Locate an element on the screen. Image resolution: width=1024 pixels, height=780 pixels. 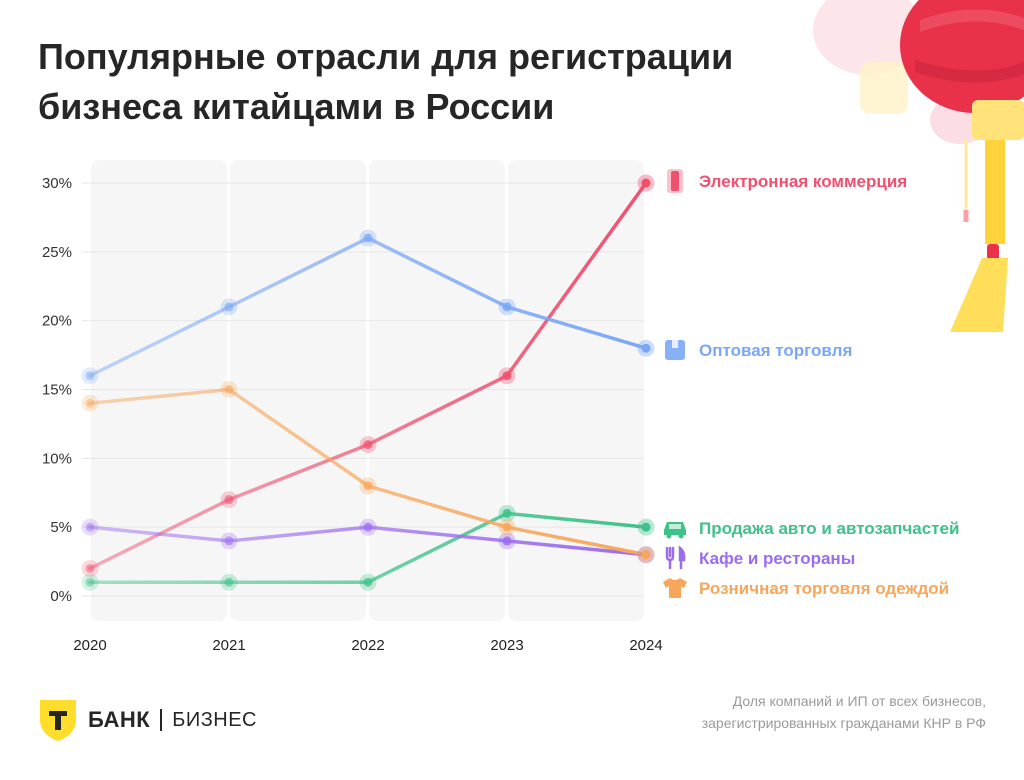
y-tick-label: 30% is located at coordinates (57, 183).